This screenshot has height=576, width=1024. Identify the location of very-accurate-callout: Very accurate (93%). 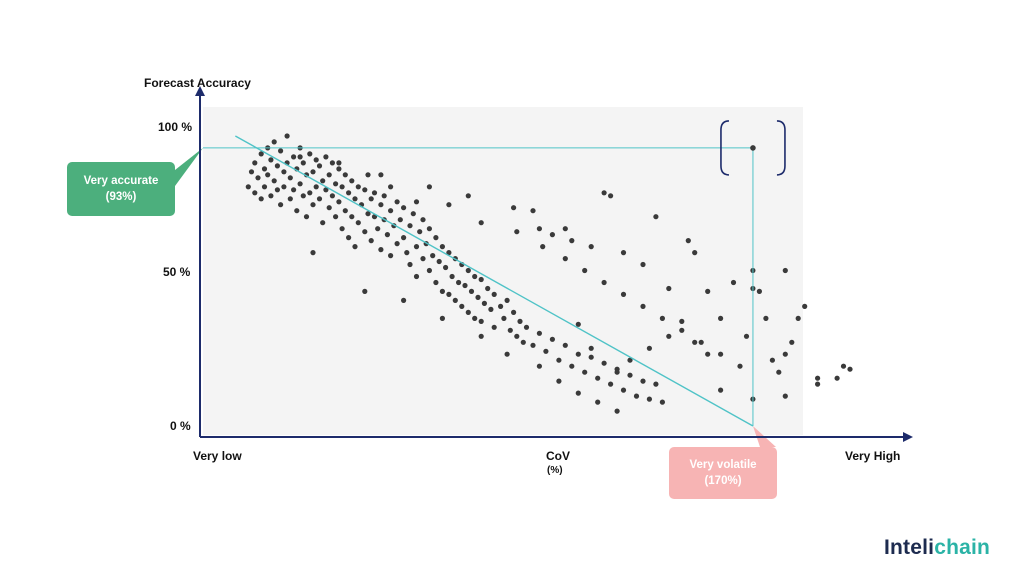
(121, 189).